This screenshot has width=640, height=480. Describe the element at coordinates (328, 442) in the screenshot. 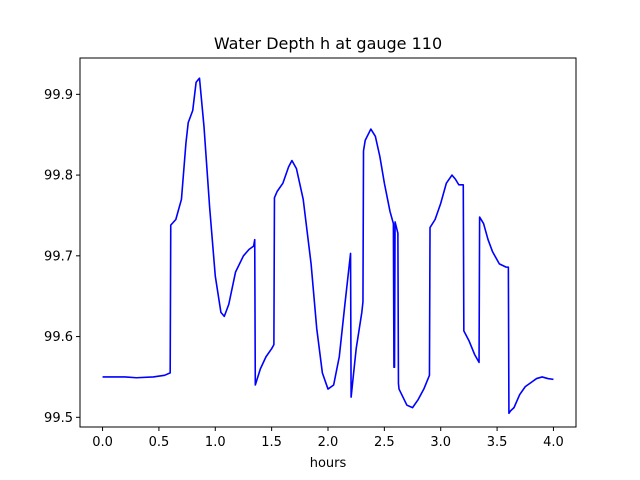

I see `x-tick-label: 2.0` at that location.